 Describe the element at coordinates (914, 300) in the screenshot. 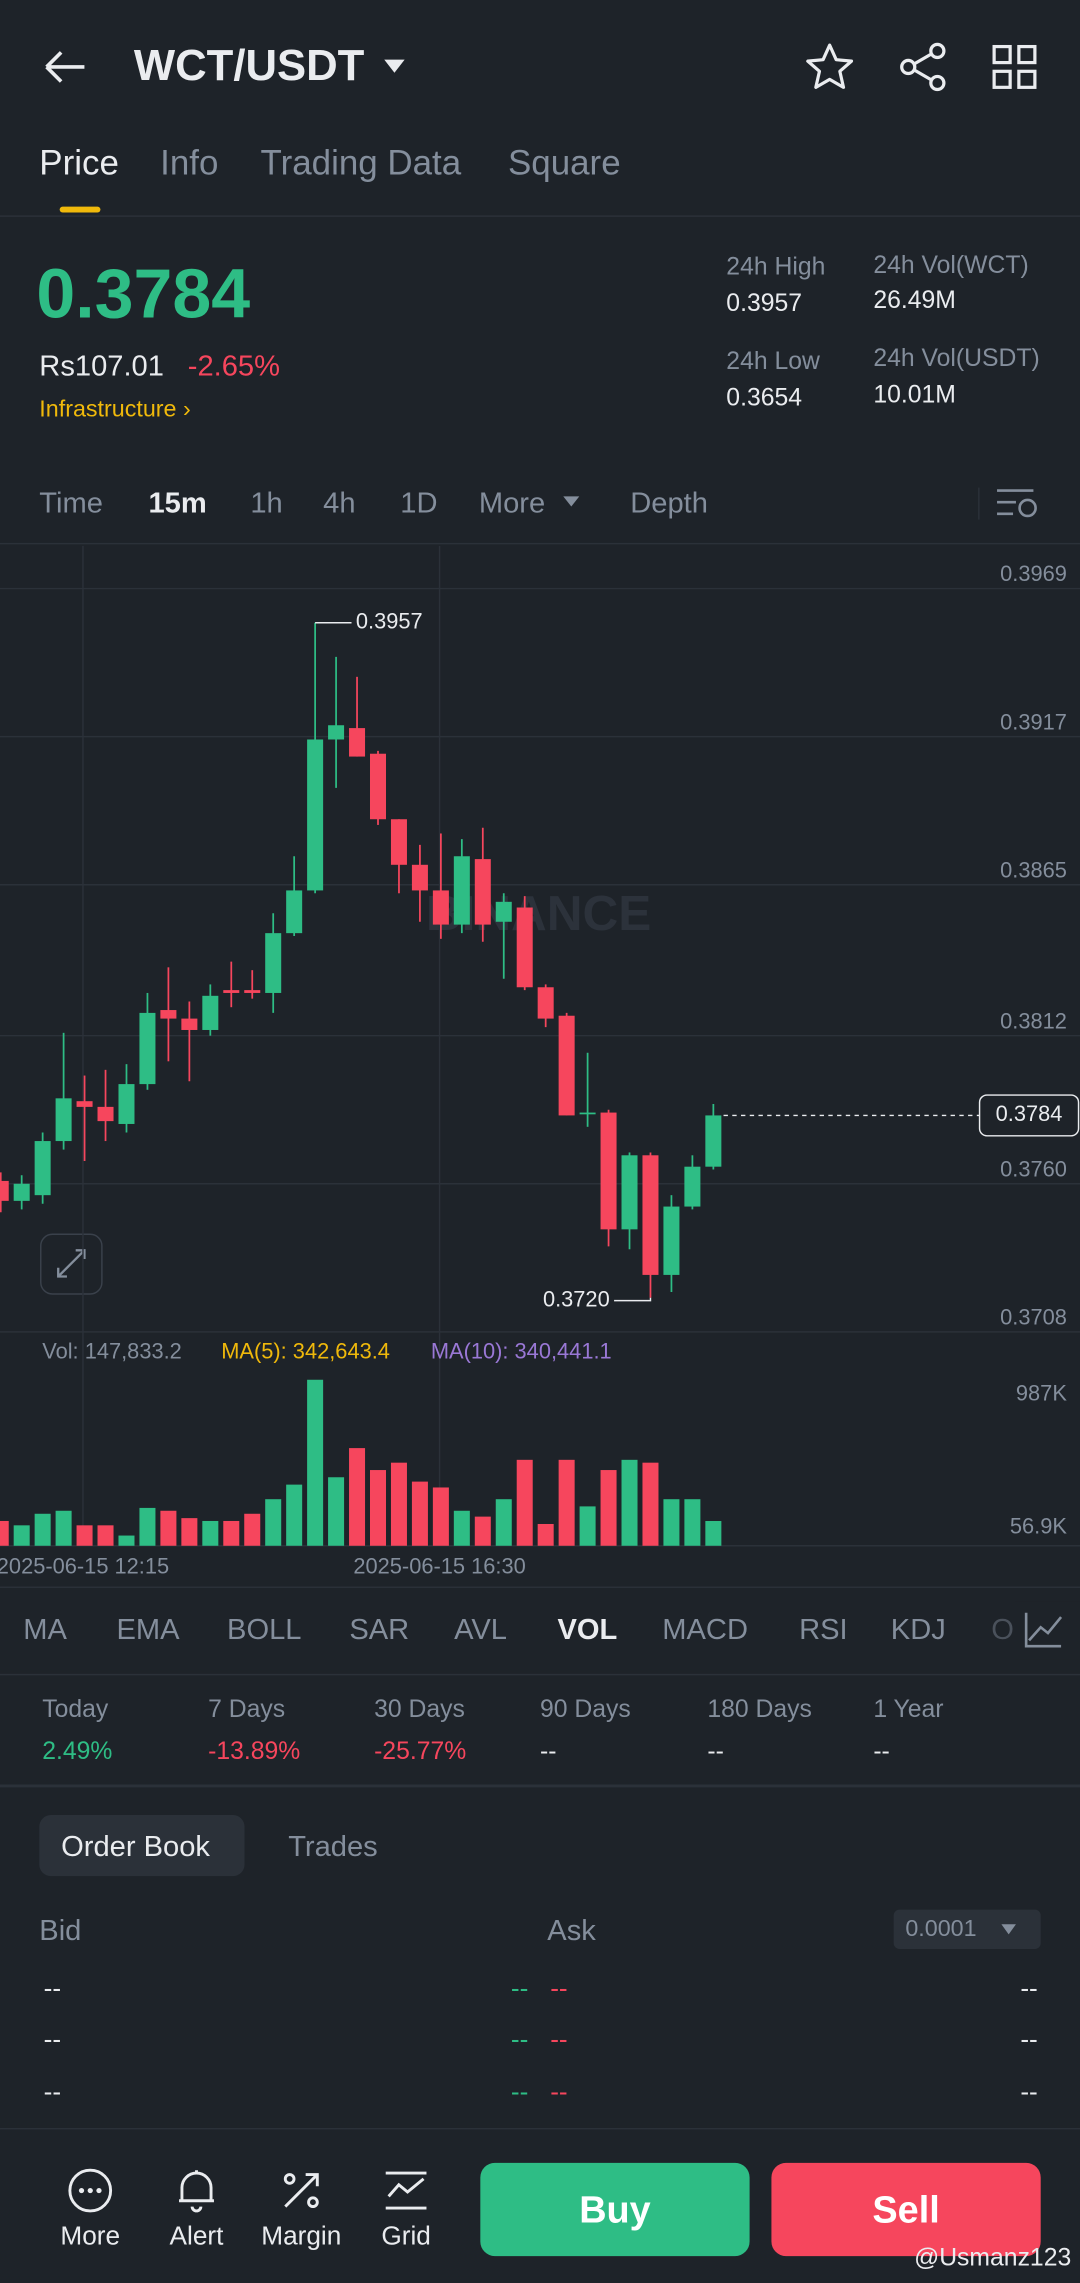

I see `stat-value: 26.49M` at that location.